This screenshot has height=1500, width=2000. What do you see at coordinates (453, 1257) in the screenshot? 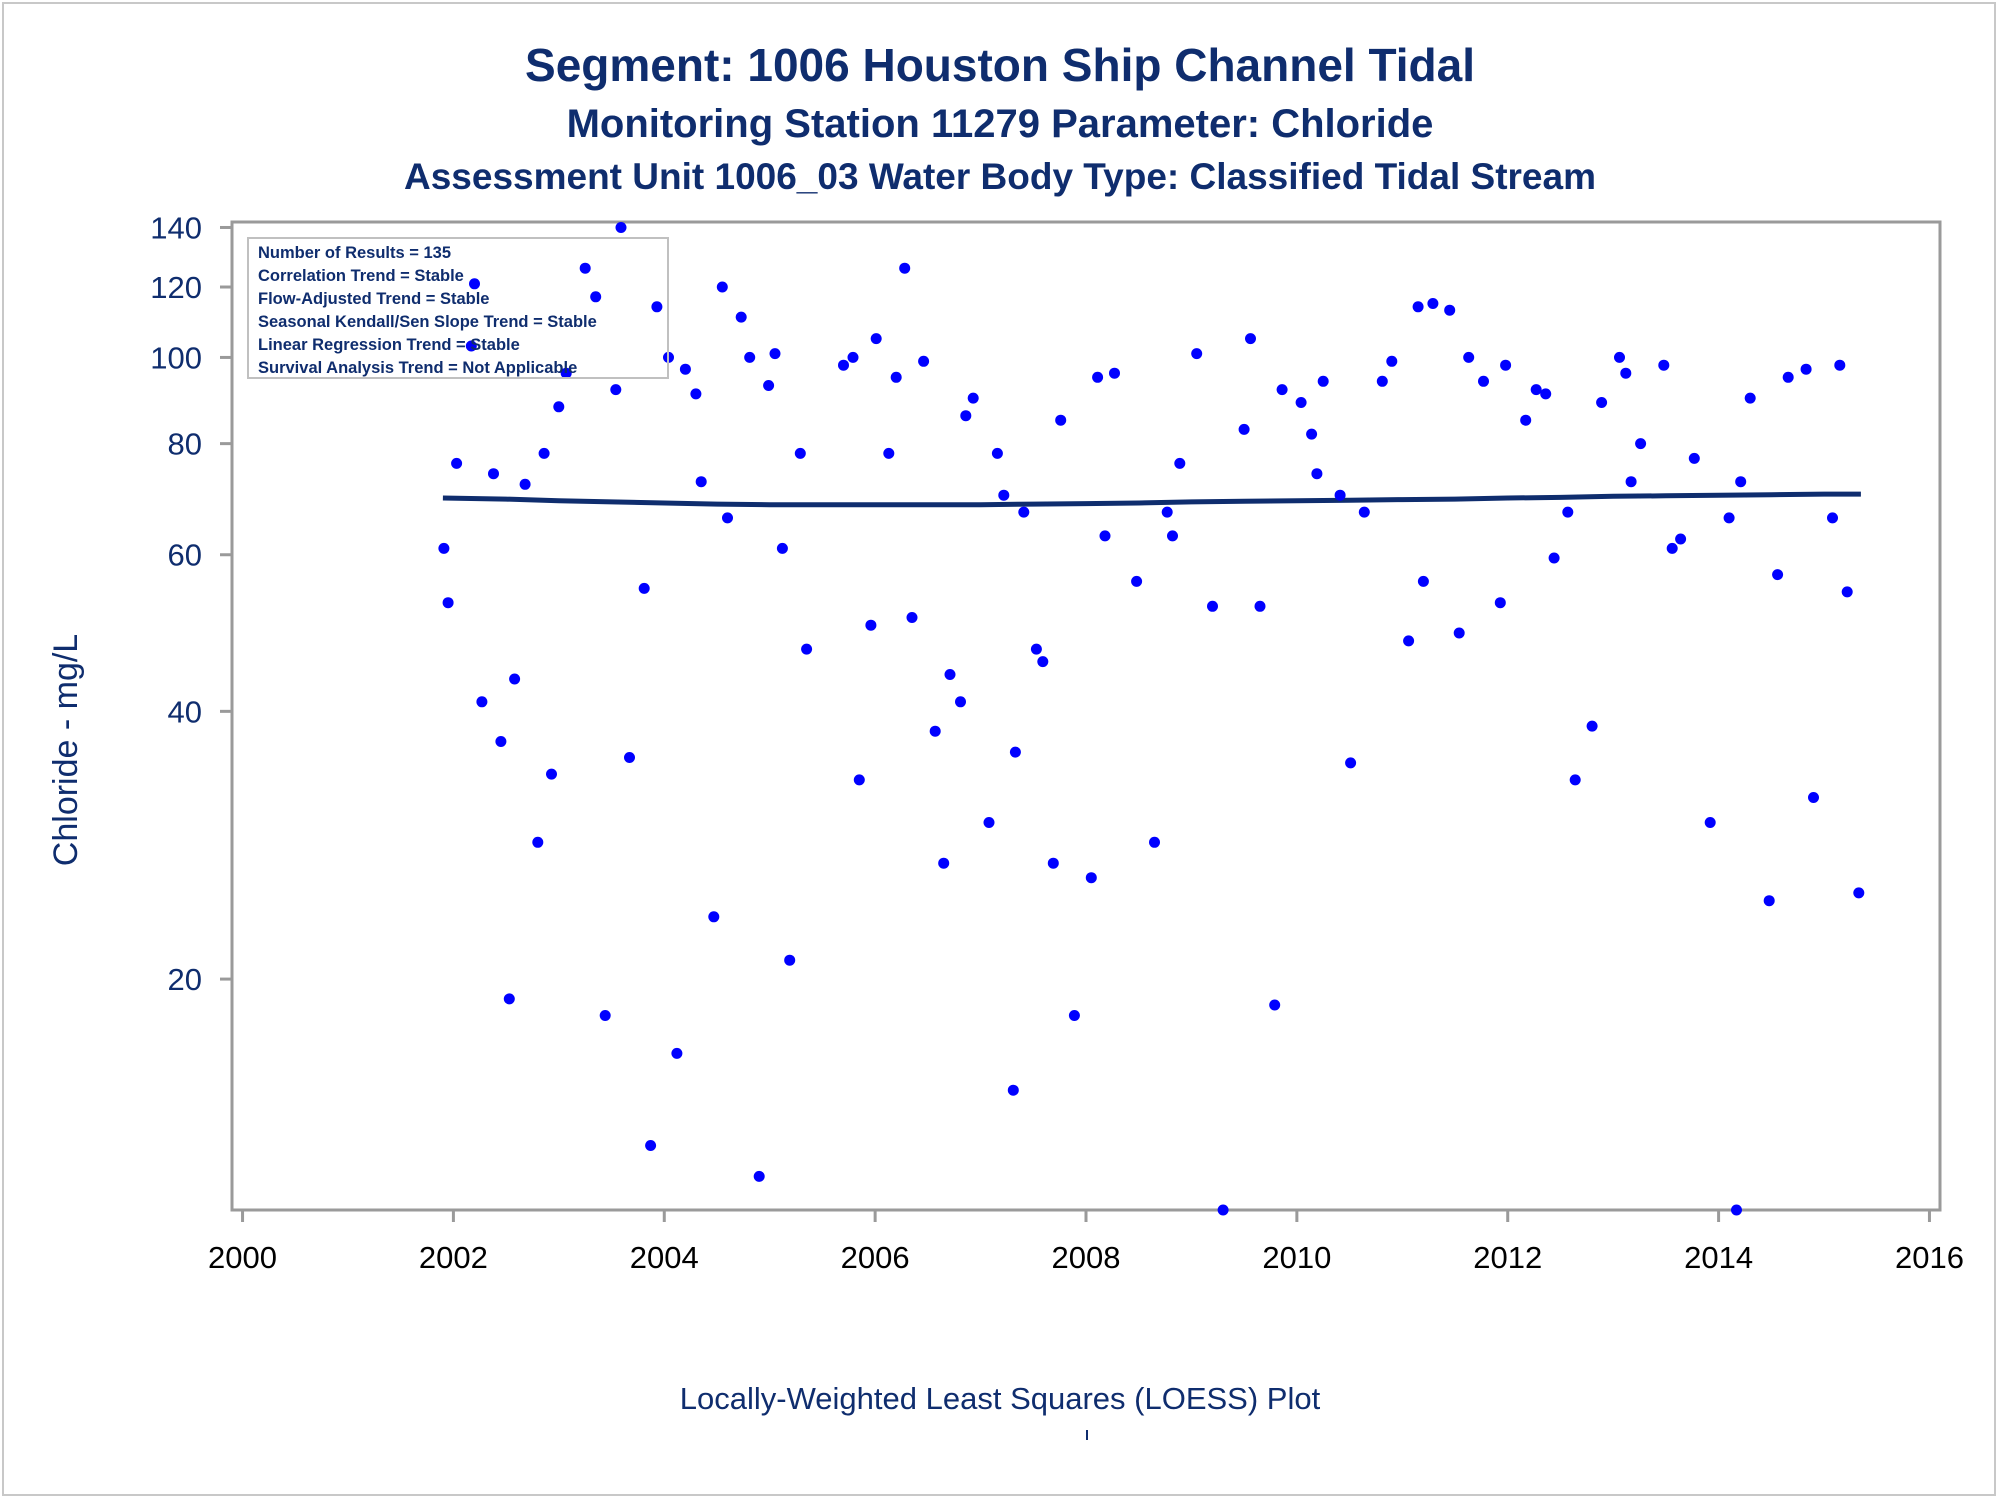
I see `x-tick-label: 2002` at bounding box center [453, 1257].